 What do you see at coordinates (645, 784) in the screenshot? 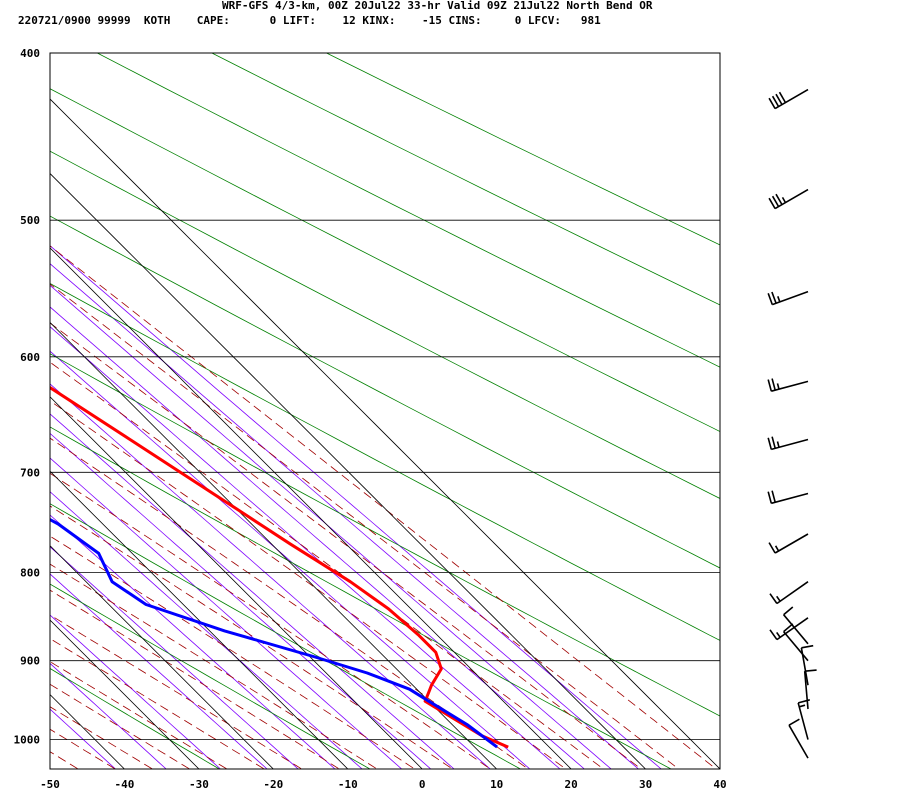
I see `x-tick-label: 30` at bounding box center [645, 784].